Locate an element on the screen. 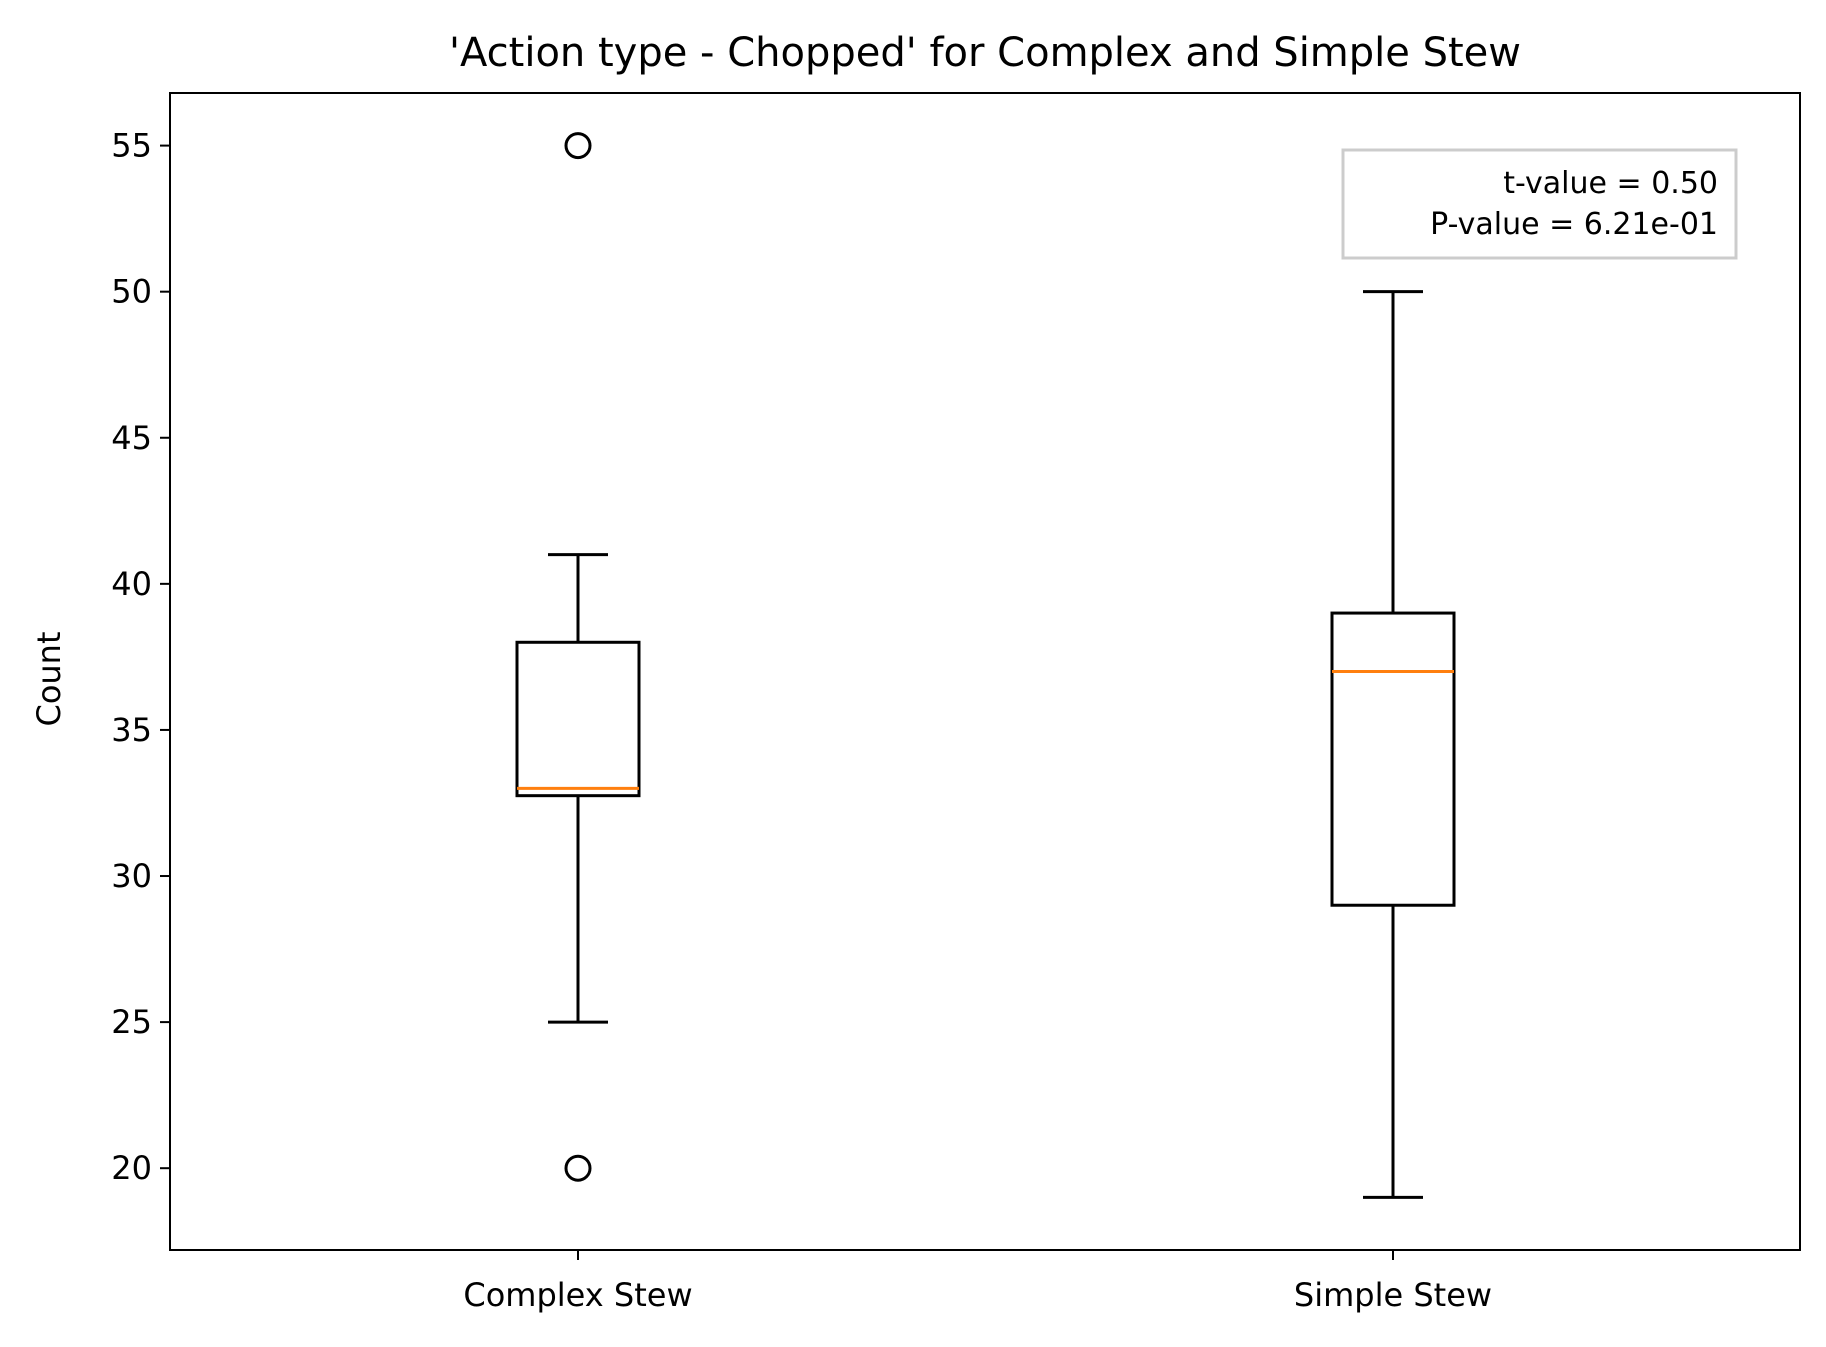 The height and width of the screenshot is (1347, 1826). y-tick-label-30: 30 is located at coordinates (131, 876).